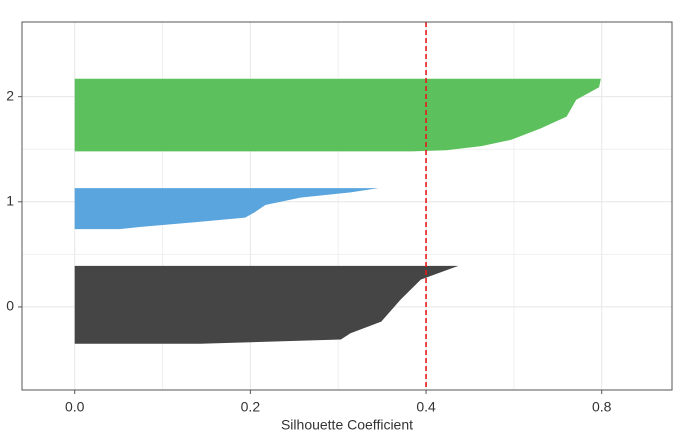 The height and width of the screenshot is (443, 685). What do you see at coordinates (602, 407) in the screenshot?
I see `x-tick-label: 0.8` at bounding box center [602, 407].